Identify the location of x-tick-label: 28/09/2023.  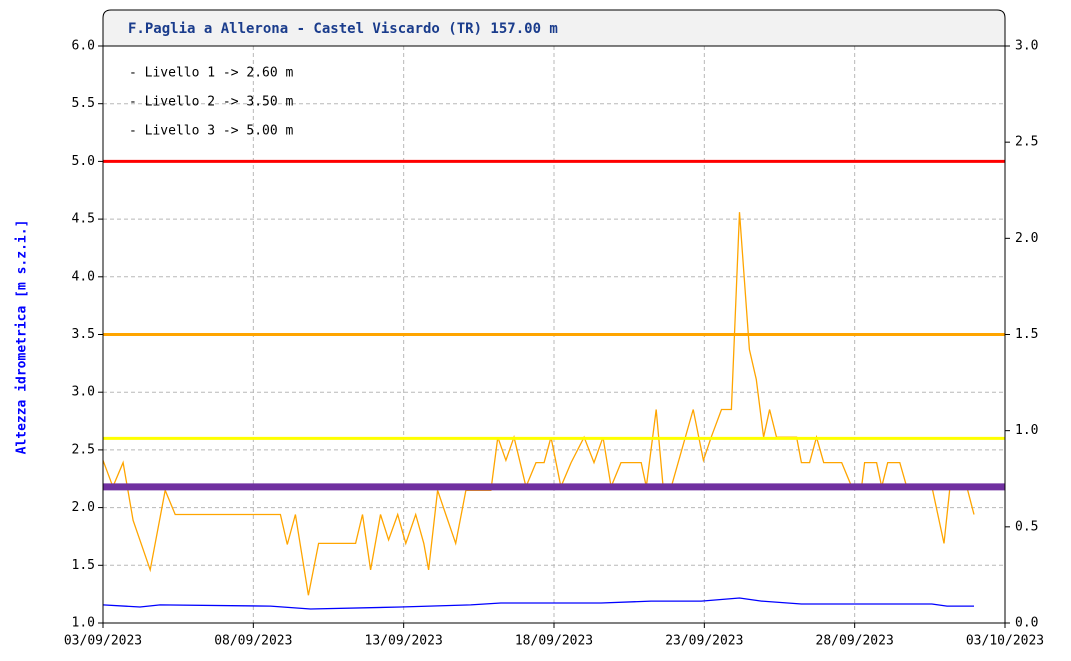
(855, 641).